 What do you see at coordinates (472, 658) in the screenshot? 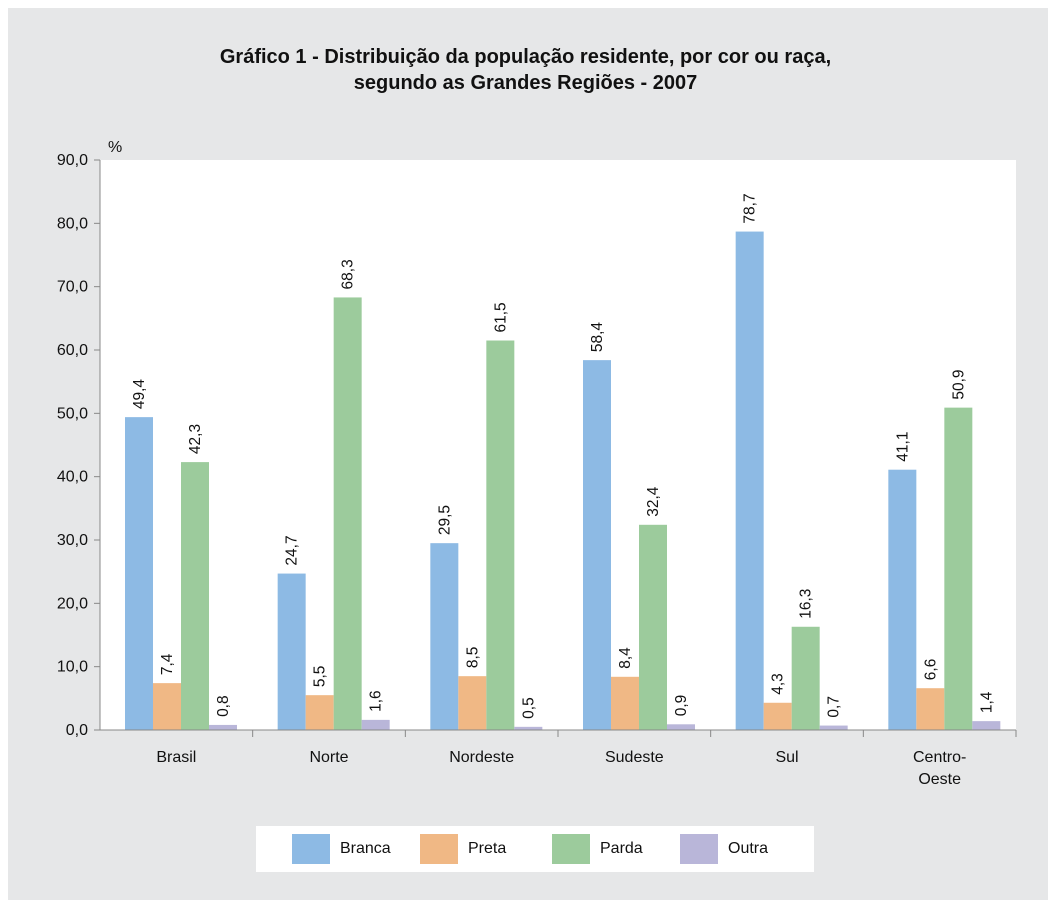
I see `data-label: 8,5` at bounding box center [472, 658].